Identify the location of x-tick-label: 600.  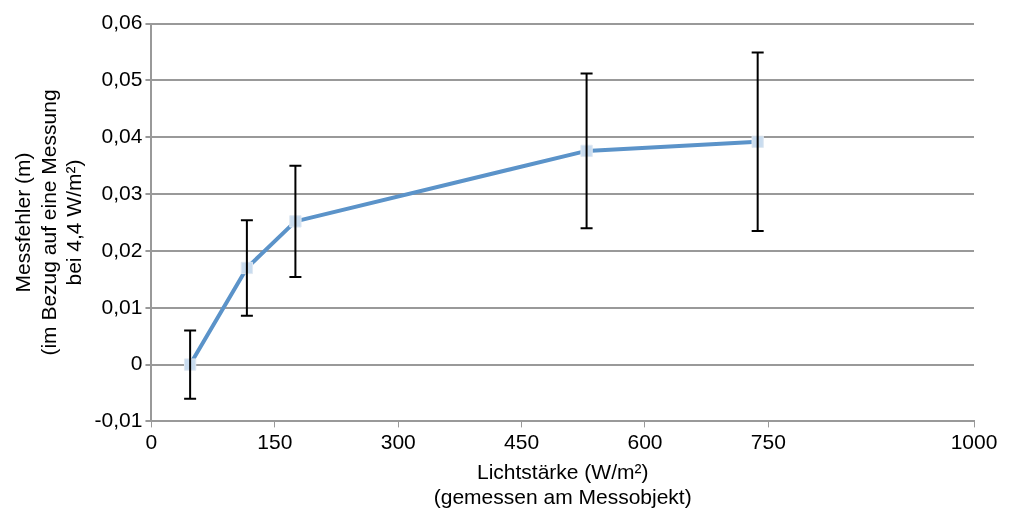
(645, 441).